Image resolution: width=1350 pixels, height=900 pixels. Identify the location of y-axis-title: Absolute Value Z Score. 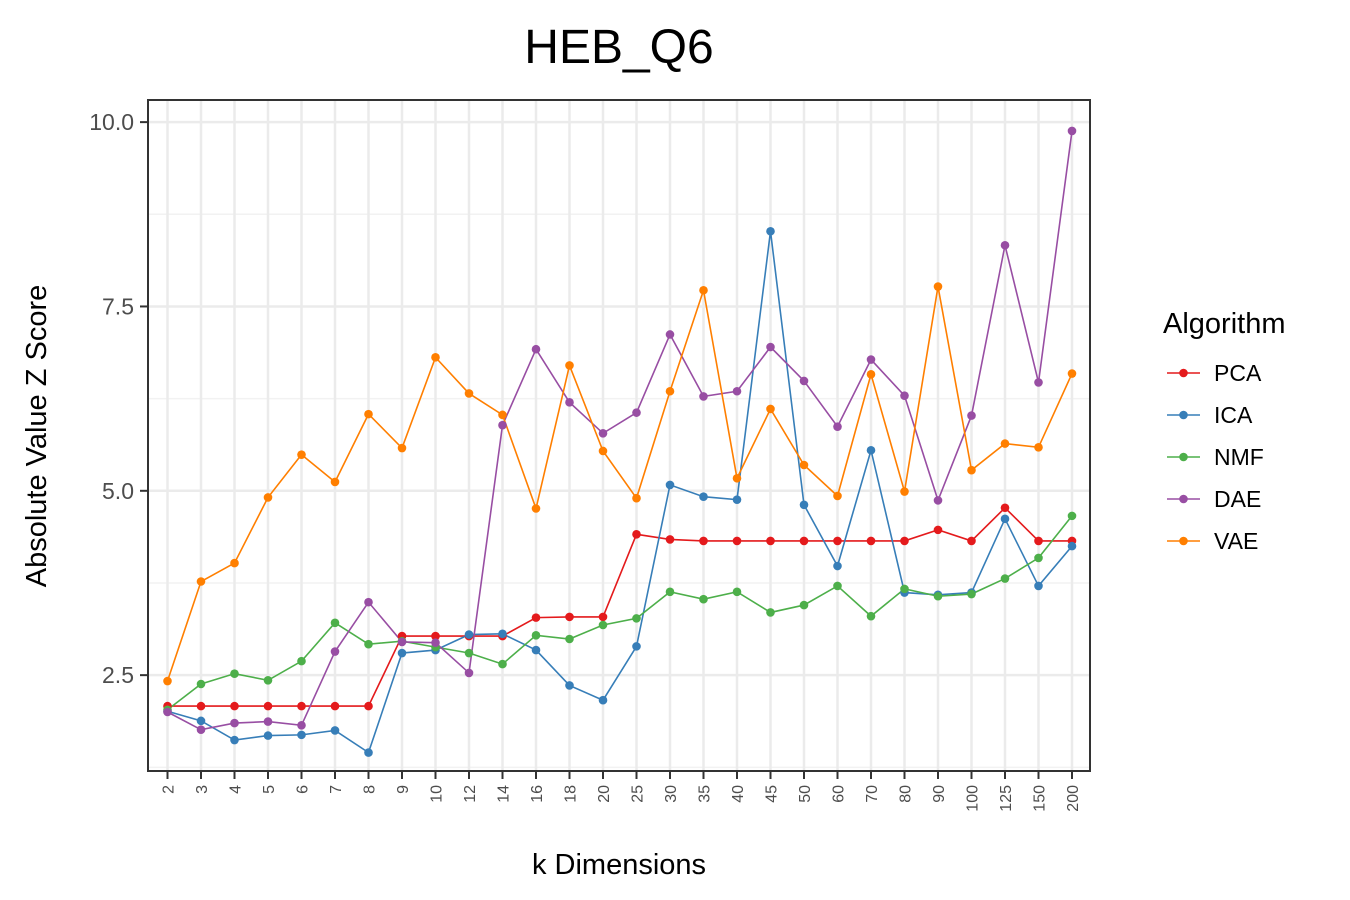
(37, 436).